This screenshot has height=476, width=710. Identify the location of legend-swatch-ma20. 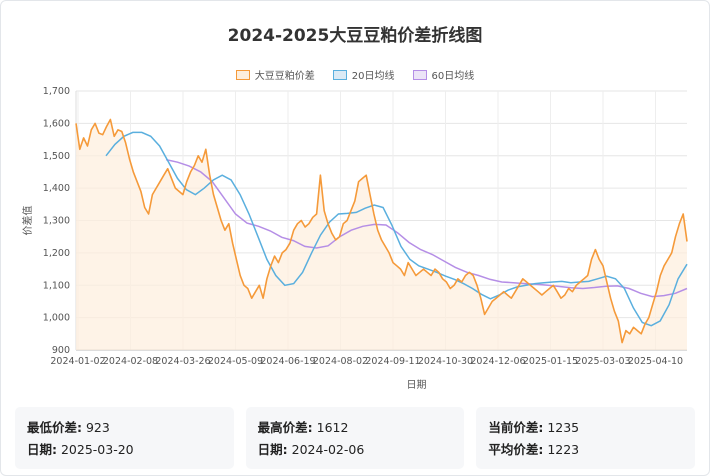
(339, 74).